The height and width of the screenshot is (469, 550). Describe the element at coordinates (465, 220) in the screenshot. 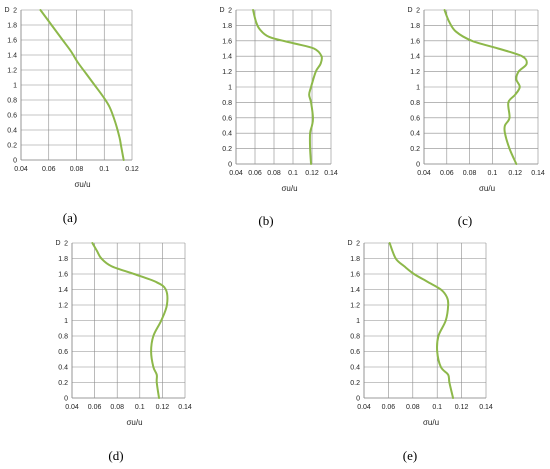

I see `panel-label-c: (c)` at that location.